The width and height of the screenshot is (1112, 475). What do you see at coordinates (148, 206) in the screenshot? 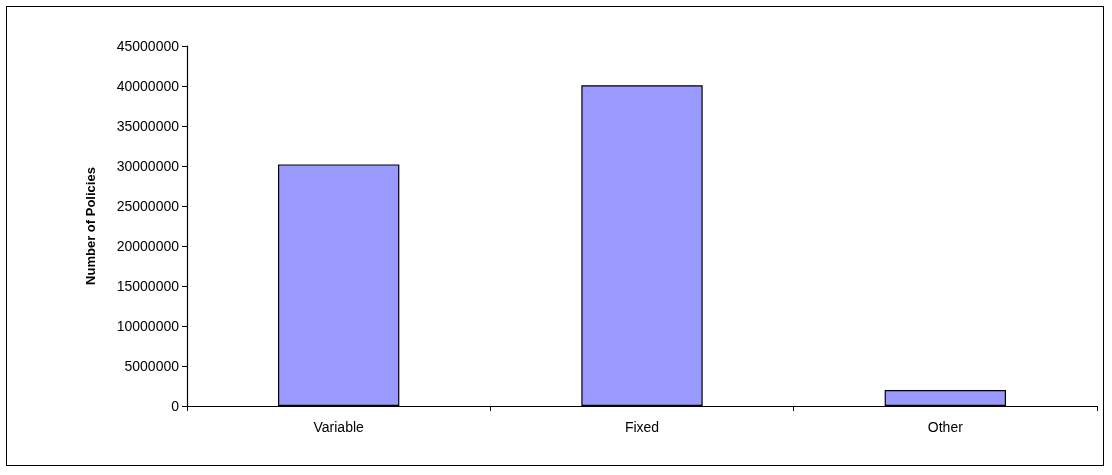
I see `y-tick-label: 25000000` at bounding box center [148, 206].